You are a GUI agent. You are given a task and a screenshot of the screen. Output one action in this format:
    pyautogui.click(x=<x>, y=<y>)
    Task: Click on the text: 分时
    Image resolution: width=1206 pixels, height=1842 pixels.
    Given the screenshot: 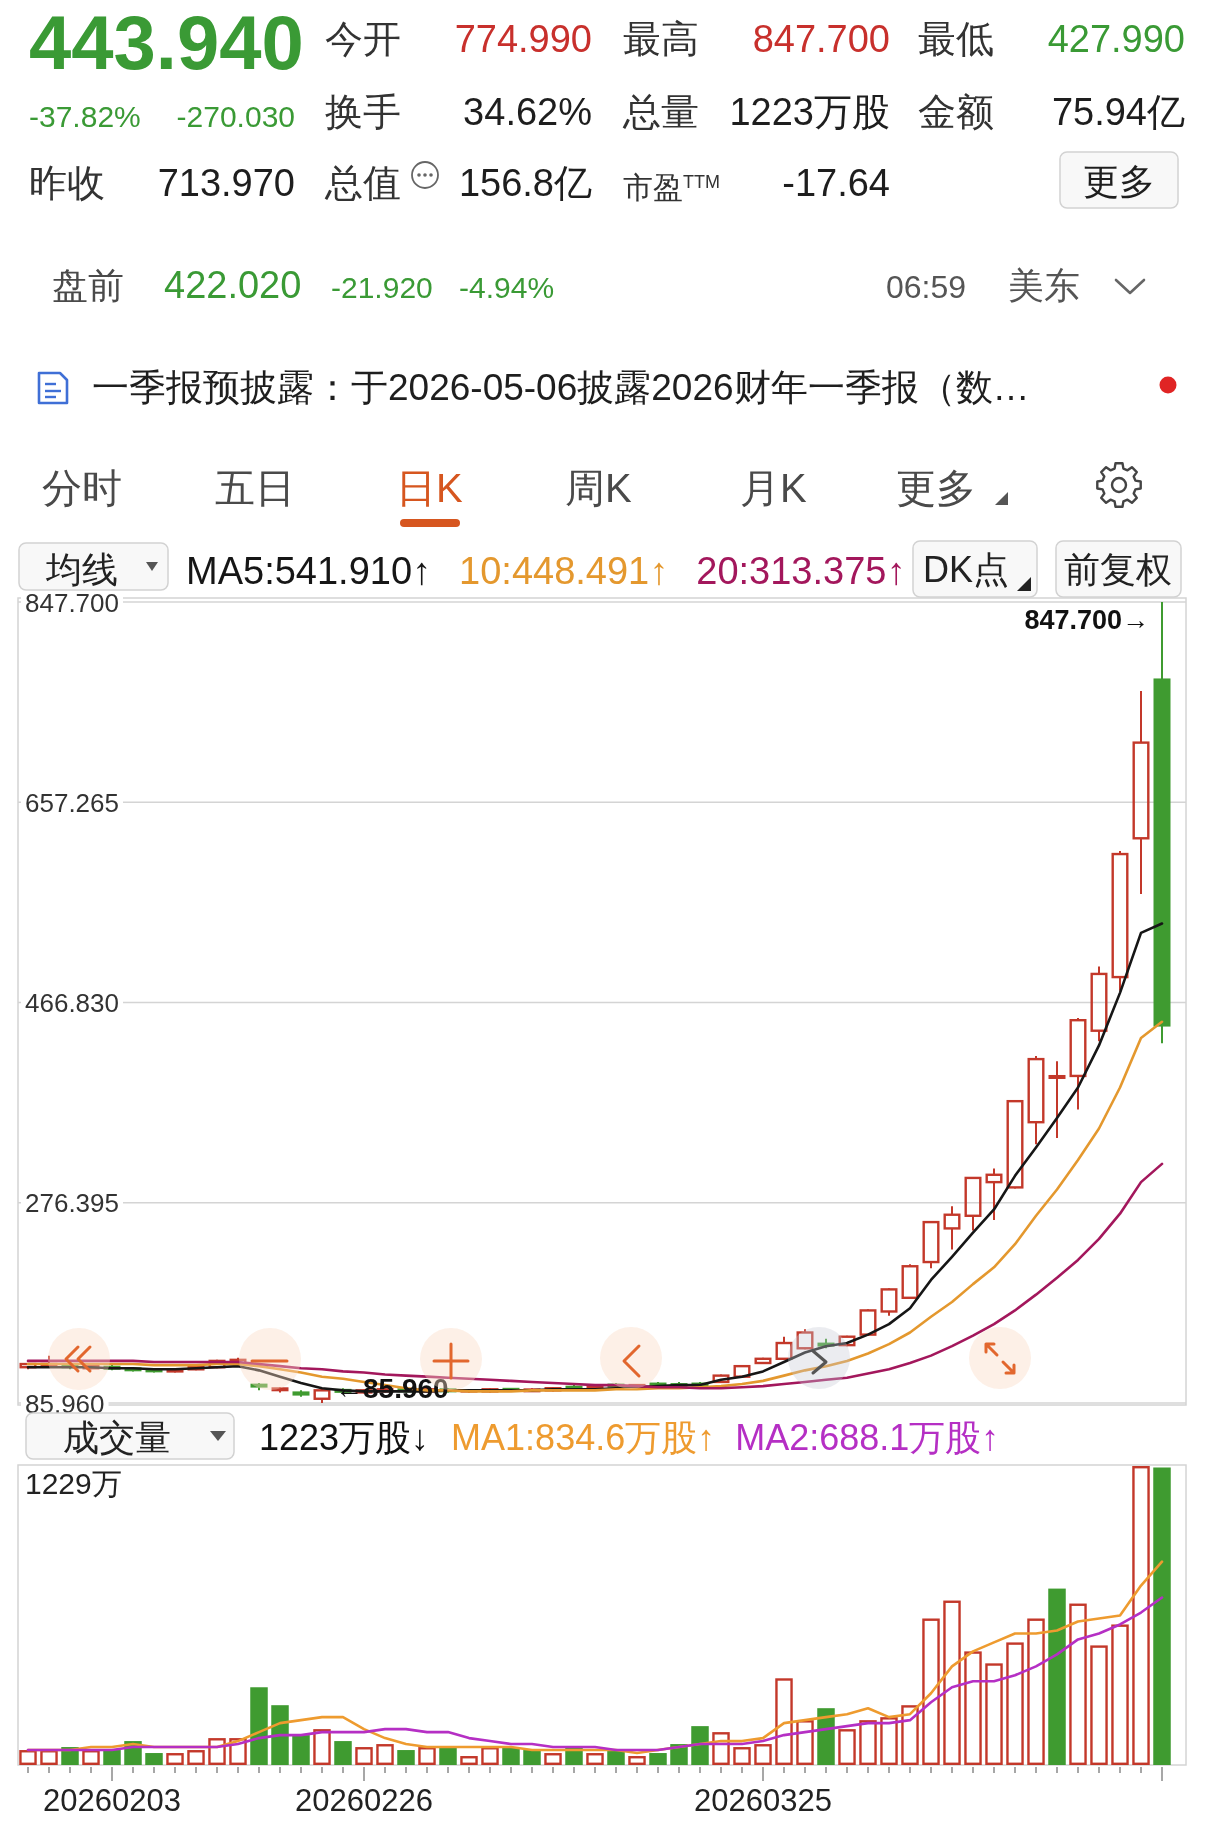 What is the action you would take?
    pyautogui.click(x=82, y=488)
    